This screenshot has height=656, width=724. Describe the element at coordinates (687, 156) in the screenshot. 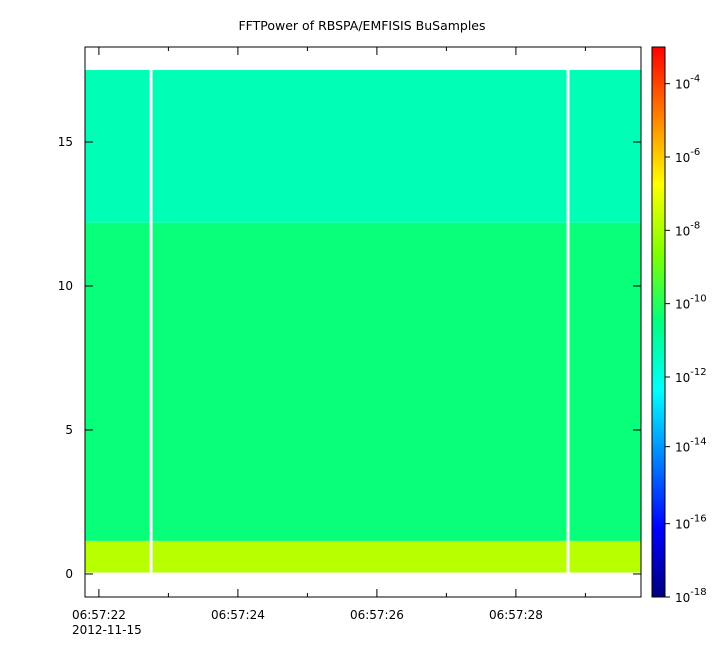

I see `colorbar-tick-label: 10⁻⁶` at that location.